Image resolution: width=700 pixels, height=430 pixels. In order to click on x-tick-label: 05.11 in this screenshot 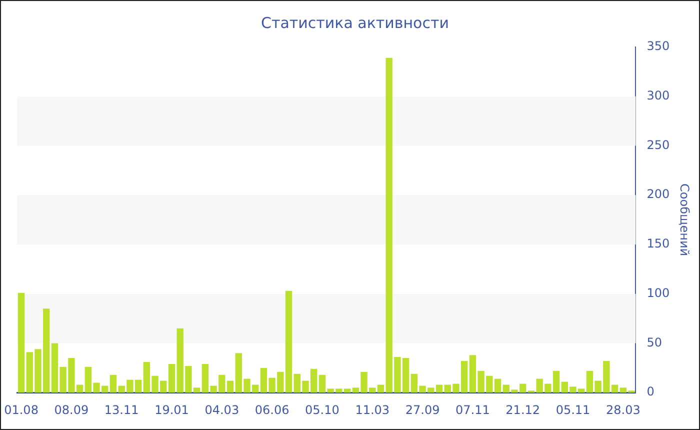, I will do `click(573, 409)`.